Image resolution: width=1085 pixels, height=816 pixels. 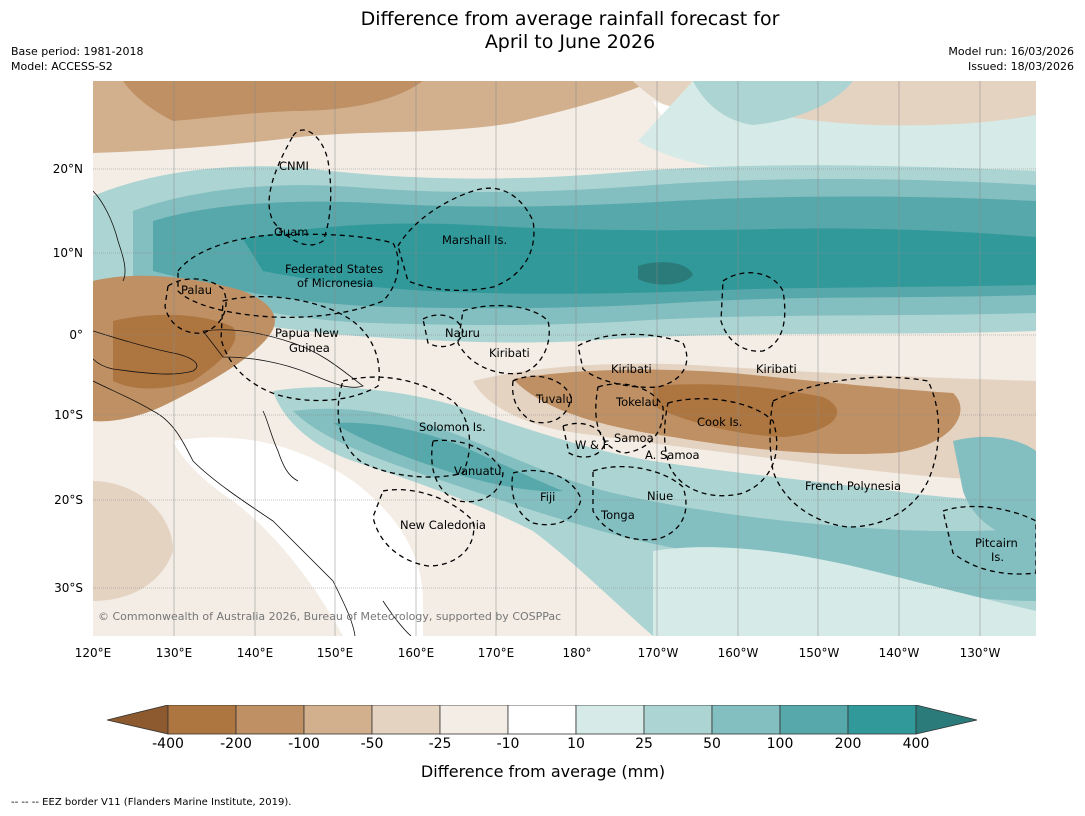 What do you see at coordinates (631, 369) in the screenshot?
I see `label-kiribati-c: Kiribati` at bounding box center [631, 369].